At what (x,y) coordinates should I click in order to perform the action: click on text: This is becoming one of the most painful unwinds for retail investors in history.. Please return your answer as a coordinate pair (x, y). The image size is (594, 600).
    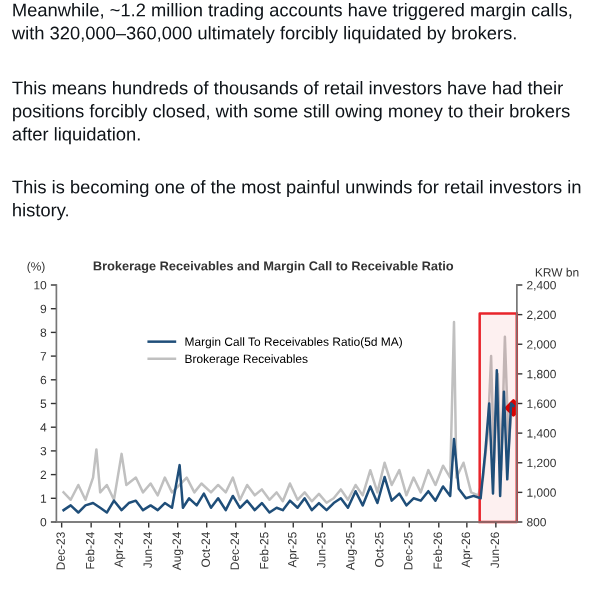
    Looking at the image, I should click on (296, 200).